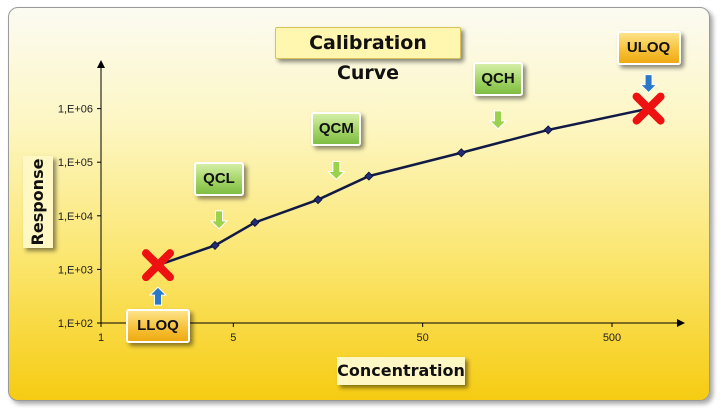 This screenshot has height=416, width=726. I want to click on annotation-qcm: QCM, so click(336, 129).